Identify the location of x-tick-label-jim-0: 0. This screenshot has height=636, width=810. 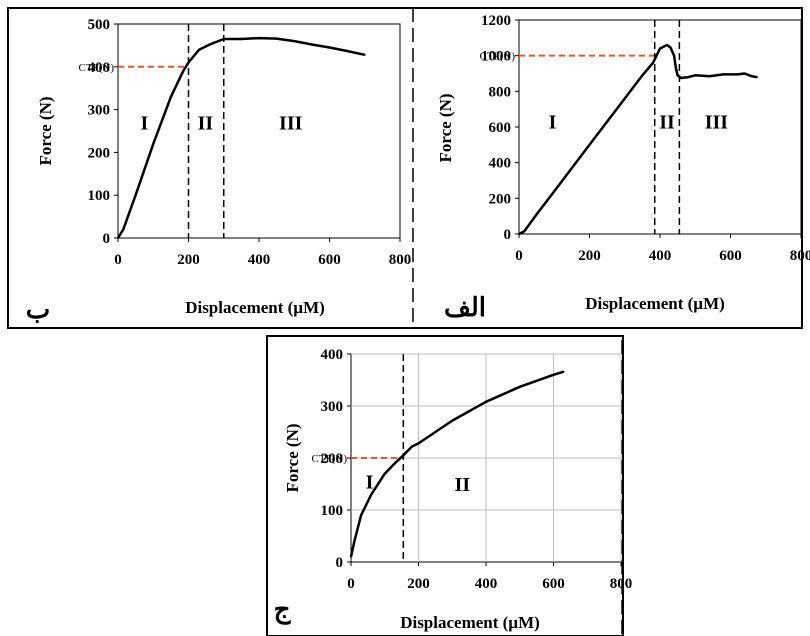
(351, 584).